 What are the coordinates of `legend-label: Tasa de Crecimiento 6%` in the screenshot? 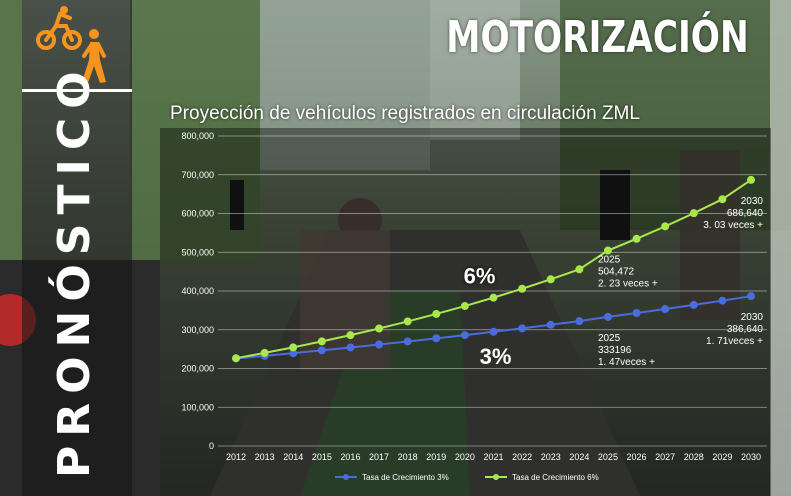 It's located at (555, 477).